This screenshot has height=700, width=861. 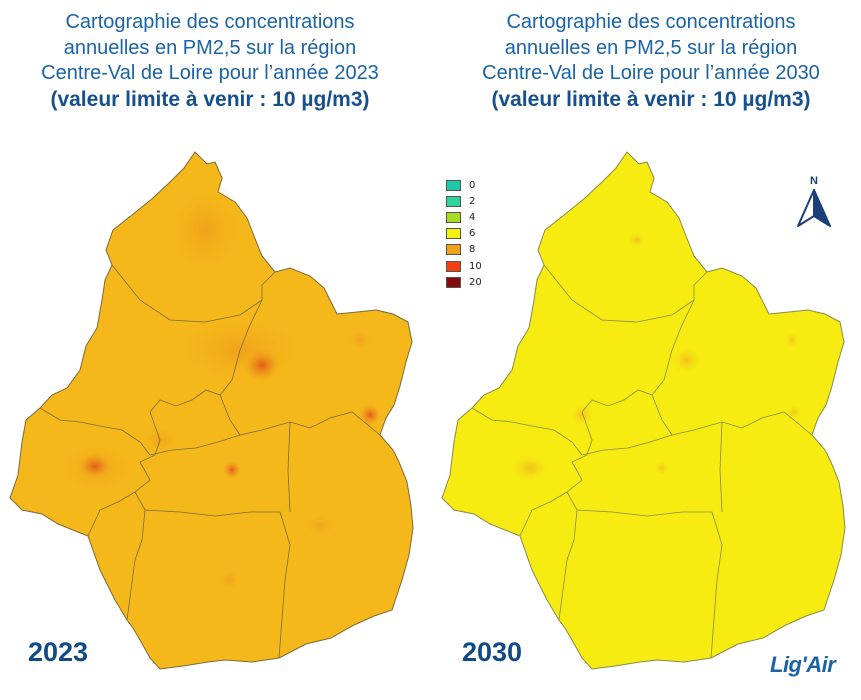 I want to click on legend-item: 2, so click(x=464, y=201).